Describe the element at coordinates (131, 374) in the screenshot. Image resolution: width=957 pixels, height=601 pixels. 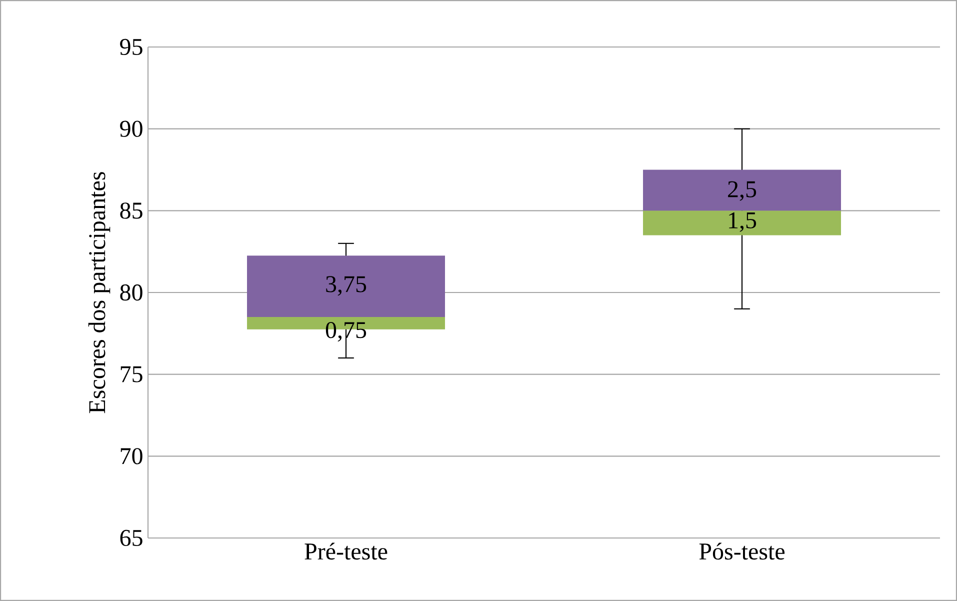
I see `y-tick-label: 75` at that location.